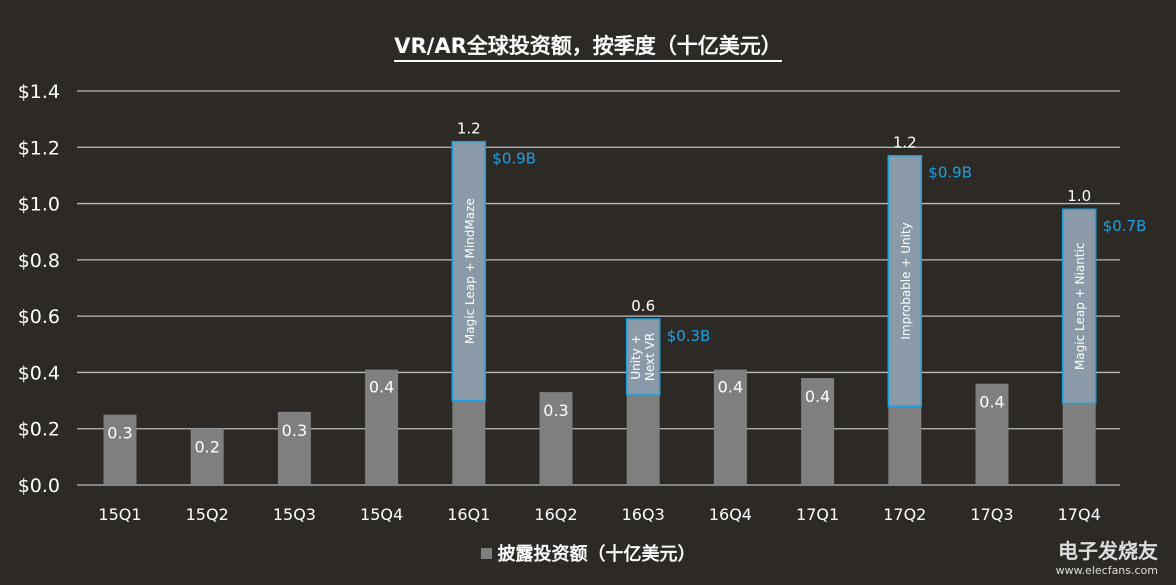 The height and width of the screenshot is (585, 1176). Describe the element at coordinates (818, 431) in the screenshot. I see `bar-17Q1` at that location.